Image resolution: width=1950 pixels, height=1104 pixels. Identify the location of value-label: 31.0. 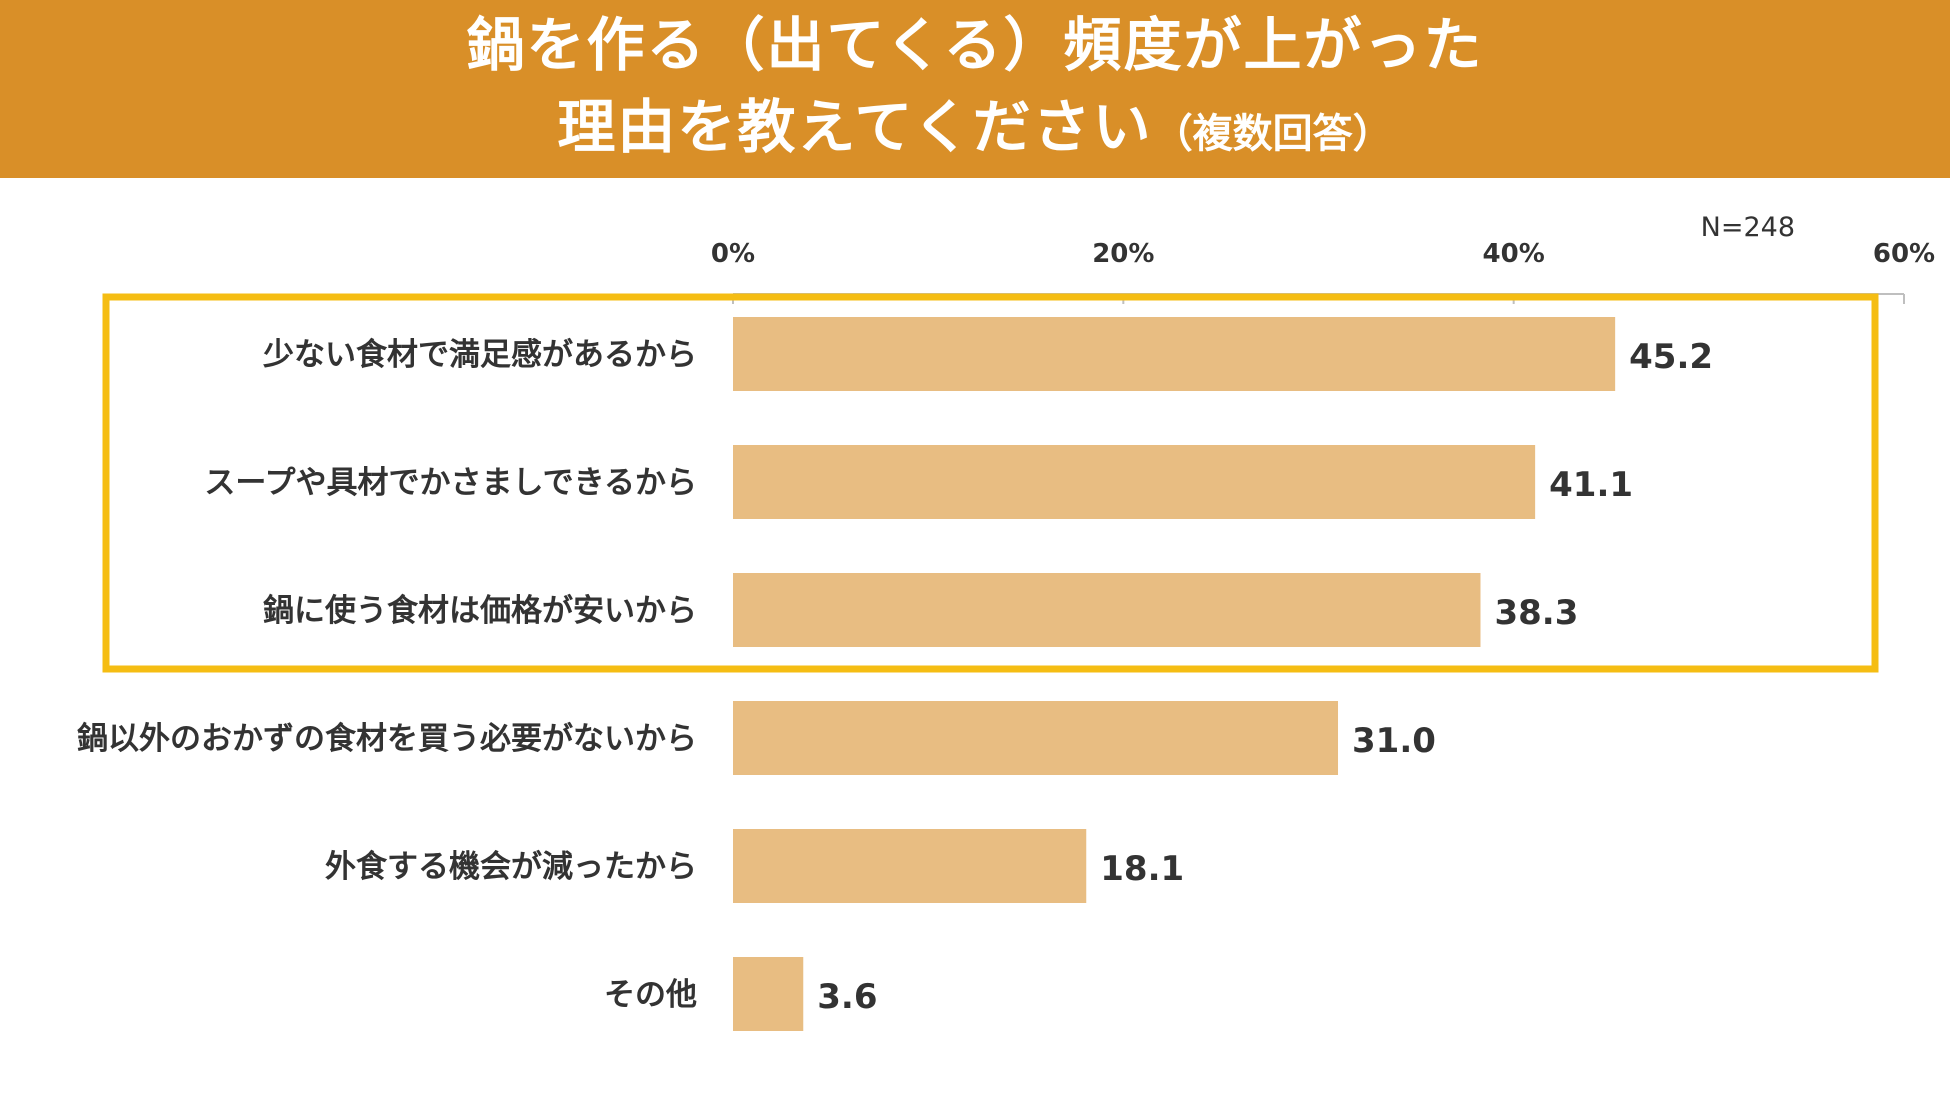
(1394, 741).